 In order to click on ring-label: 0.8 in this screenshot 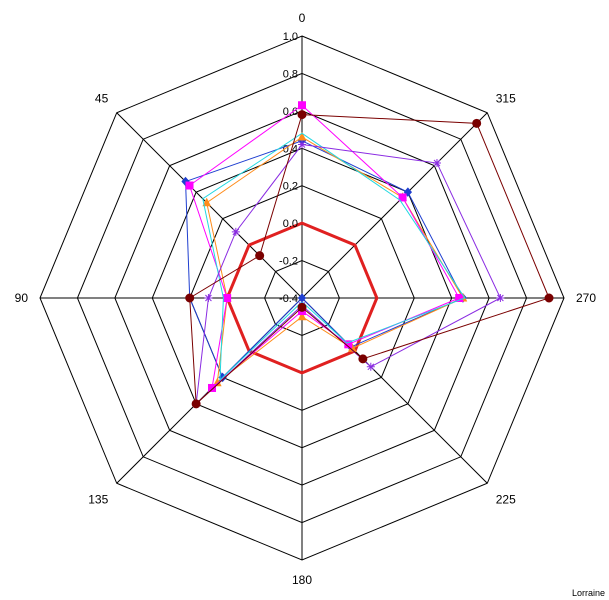, I will do `click(290, 74)`.